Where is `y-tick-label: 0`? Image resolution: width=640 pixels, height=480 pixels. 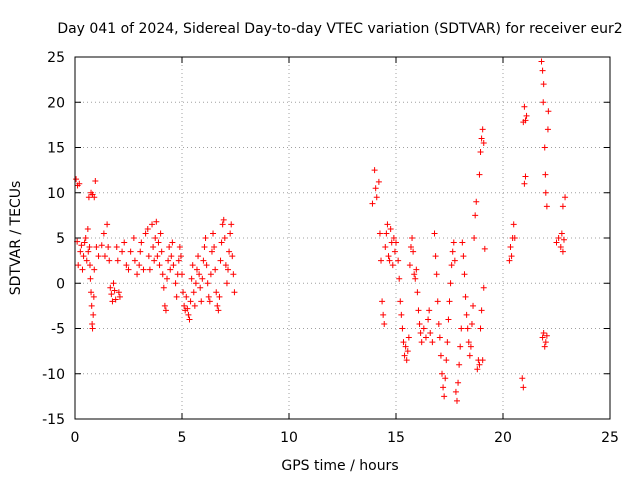
y-tick-label: 0 is located at coordinates (60, 284).